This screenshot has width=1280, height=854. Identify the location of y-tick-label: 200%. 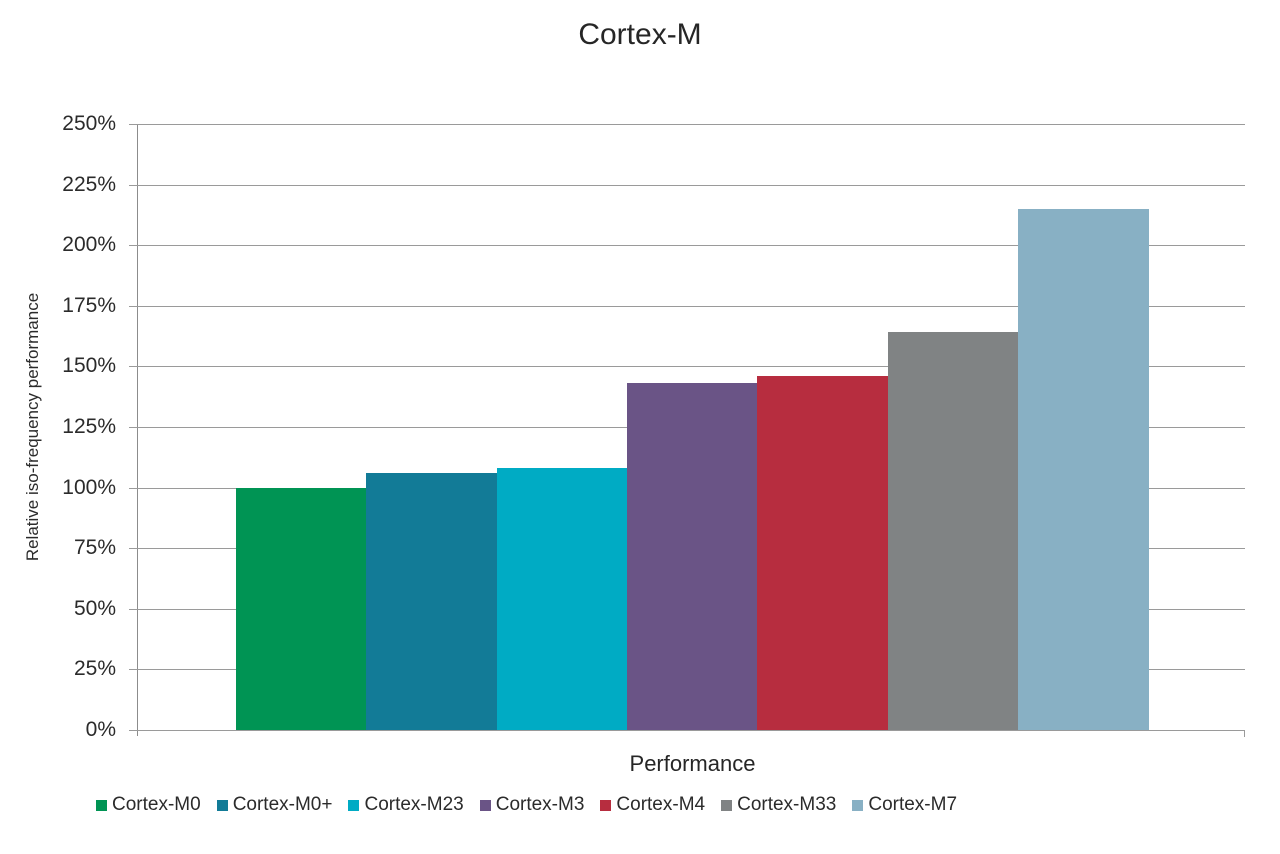
(89, 245).